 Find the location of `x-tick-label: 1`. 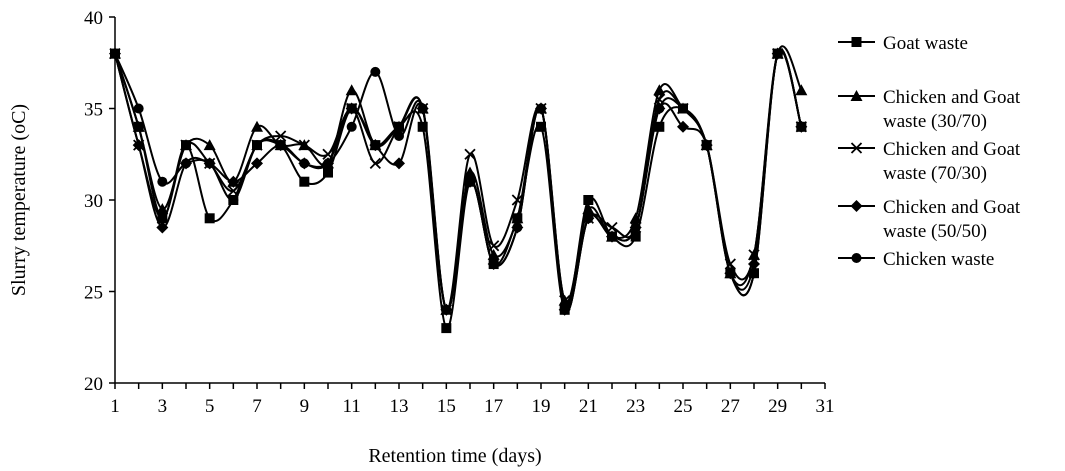

x-tick-label: 1 is located at coordinates (115, 406).